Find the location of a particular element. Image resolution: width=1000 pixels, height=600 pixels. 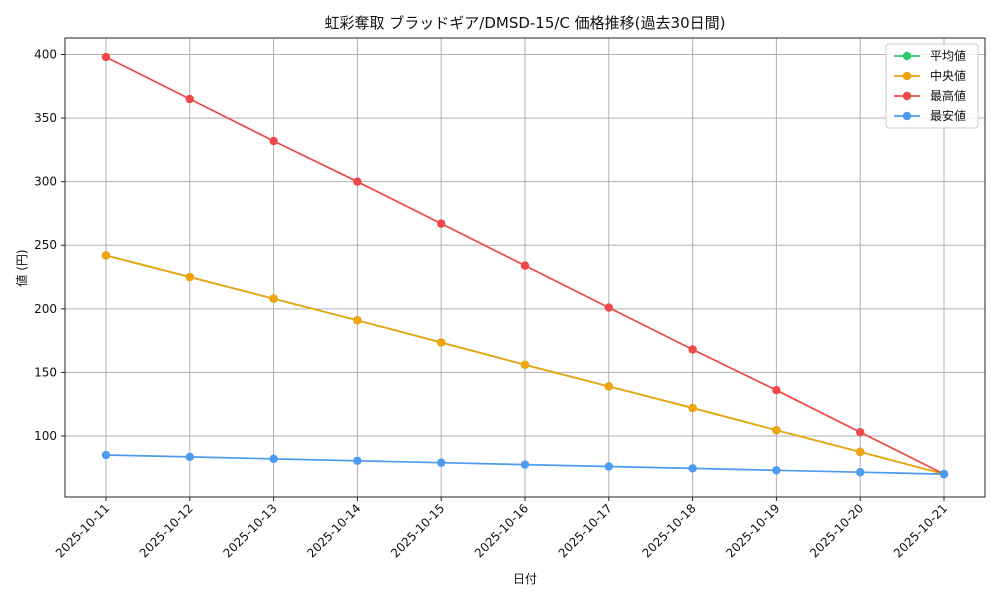

x-tick-label: 2025-10-20 is located at coordinates (836, 530).